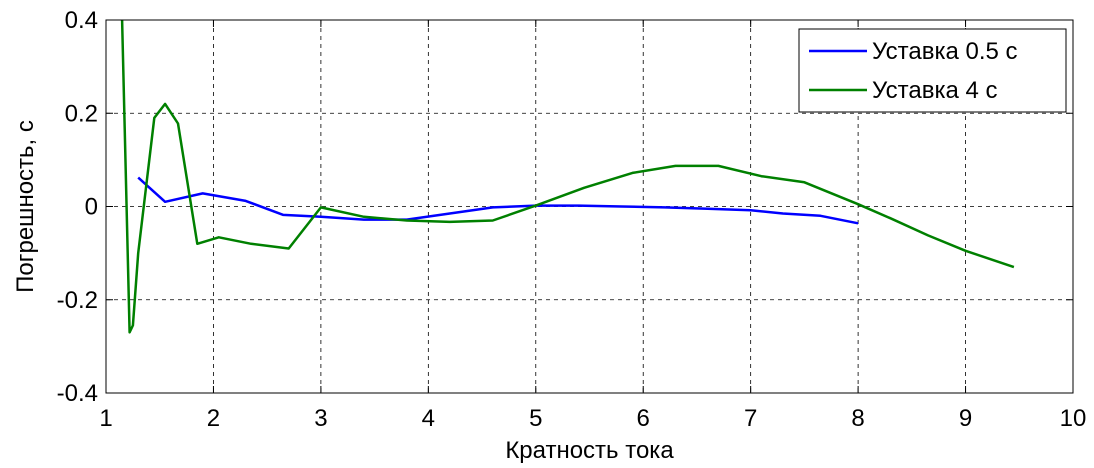 The height and width of the screenshot is (468, 1094). I want to click on y-tick-labels: -0.4 -0.2 0 0.2 0.4, so click(77, 207).